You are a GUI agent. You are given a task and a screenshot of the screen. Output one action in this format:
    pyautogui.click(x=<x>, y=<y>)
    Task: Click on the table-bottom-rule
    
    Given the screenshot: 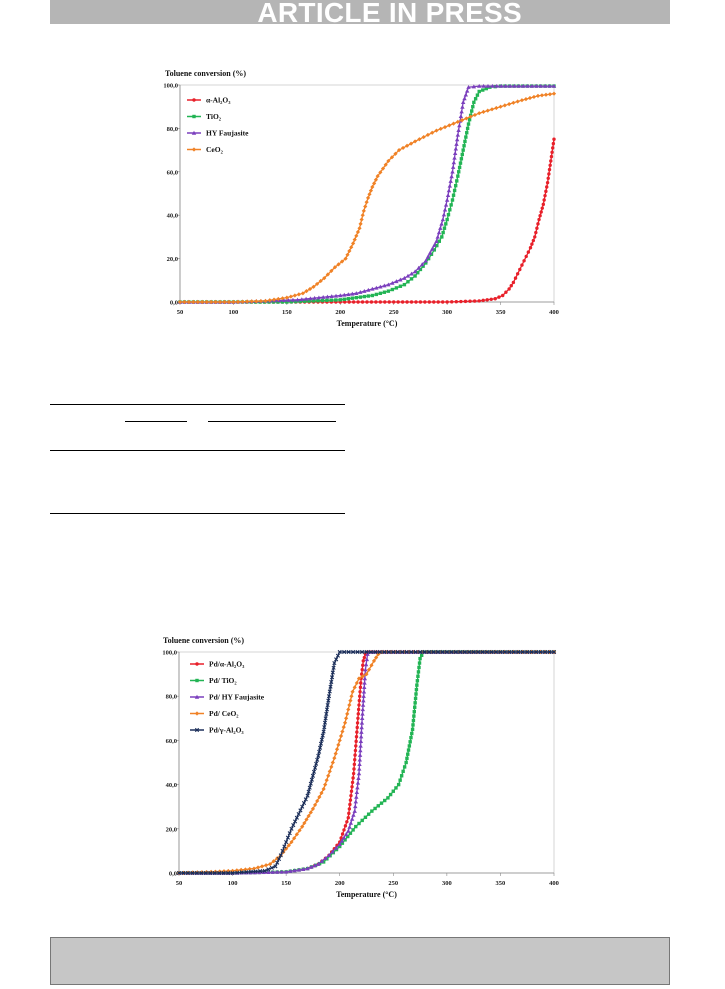 What is the action you would take?
    pyautogui.click(x=197, y=513)
    